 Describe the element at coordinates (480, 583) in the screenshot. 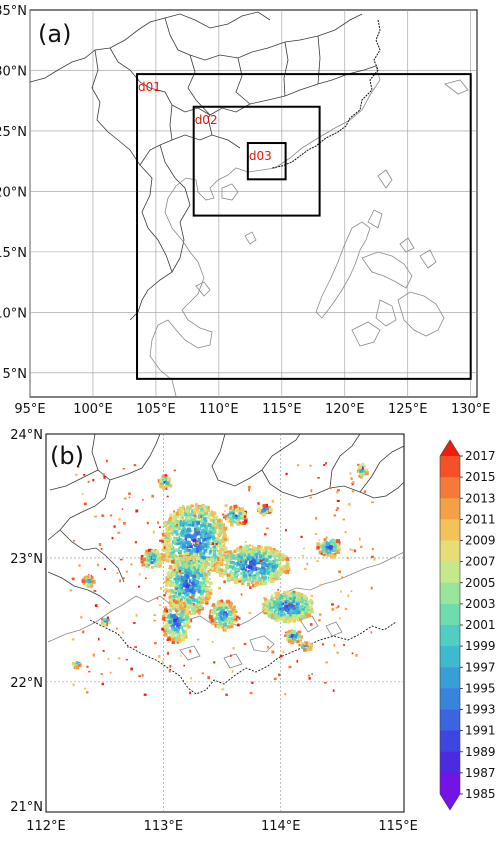

I see `colorbar-tick-label: 2005` at that location.